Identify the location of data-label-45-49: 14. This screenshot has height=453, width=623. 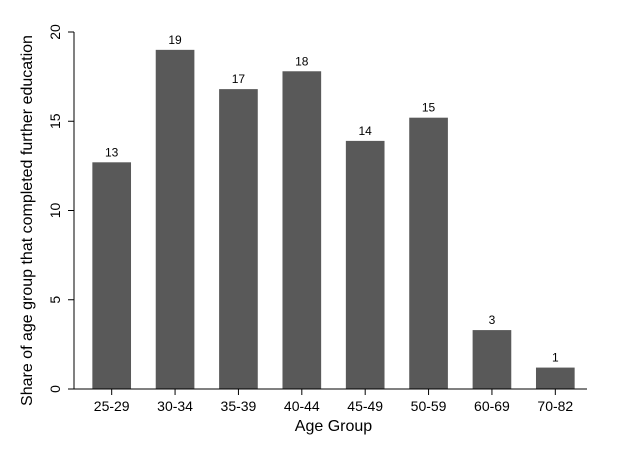
(366, 131).